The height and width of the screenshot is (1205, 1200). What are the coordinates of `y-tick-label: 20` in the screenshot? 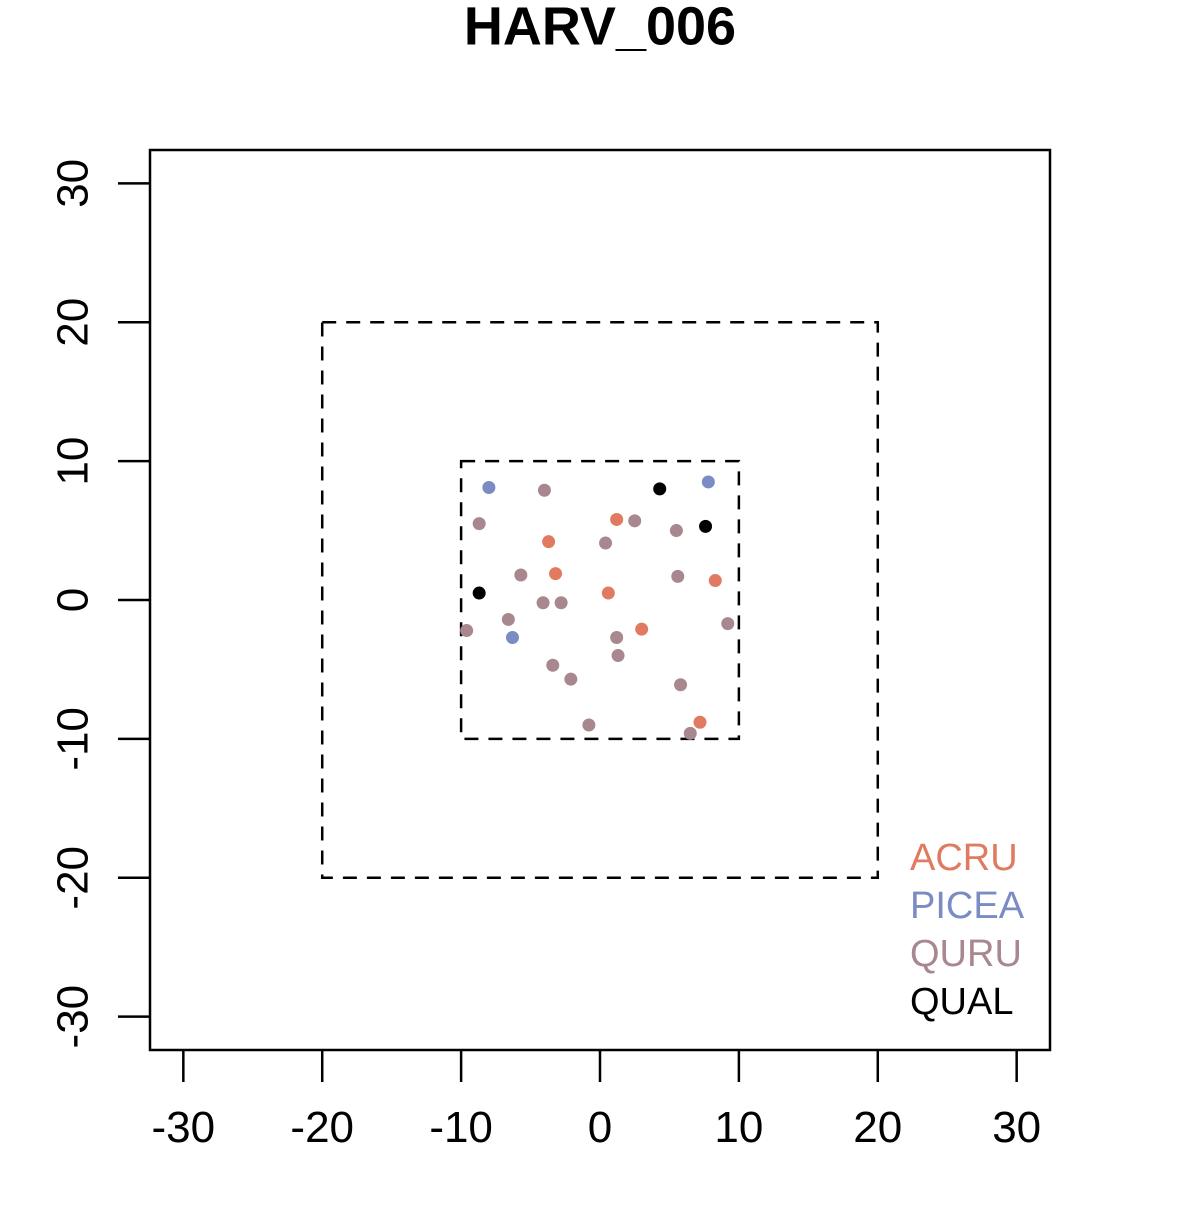 It's located at (73, 322).